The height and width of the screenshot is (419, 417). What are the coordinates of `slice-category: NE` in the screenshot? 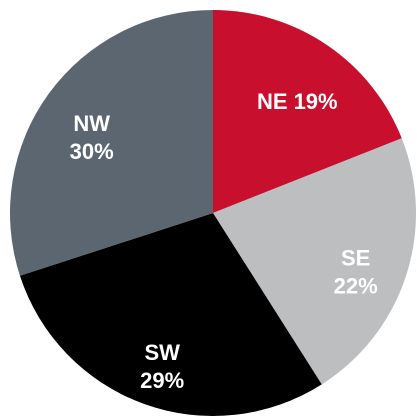 It's located at (272, 101).